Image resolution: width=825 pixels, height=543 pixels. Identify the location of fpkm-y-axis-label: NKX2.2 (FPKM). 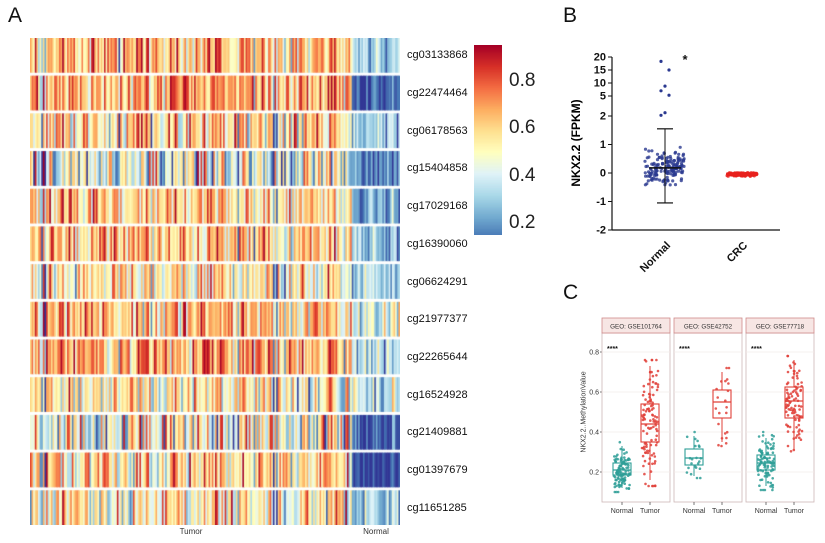
(576, 143).